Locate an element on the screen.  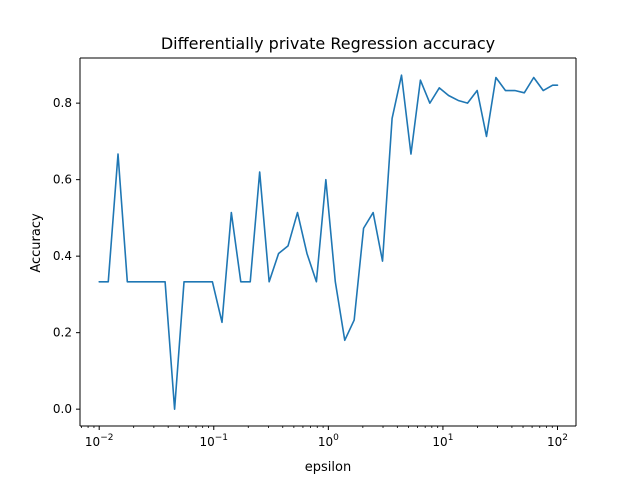
x-tick-label-exponent: −2 is located at coordinates (106, 438).